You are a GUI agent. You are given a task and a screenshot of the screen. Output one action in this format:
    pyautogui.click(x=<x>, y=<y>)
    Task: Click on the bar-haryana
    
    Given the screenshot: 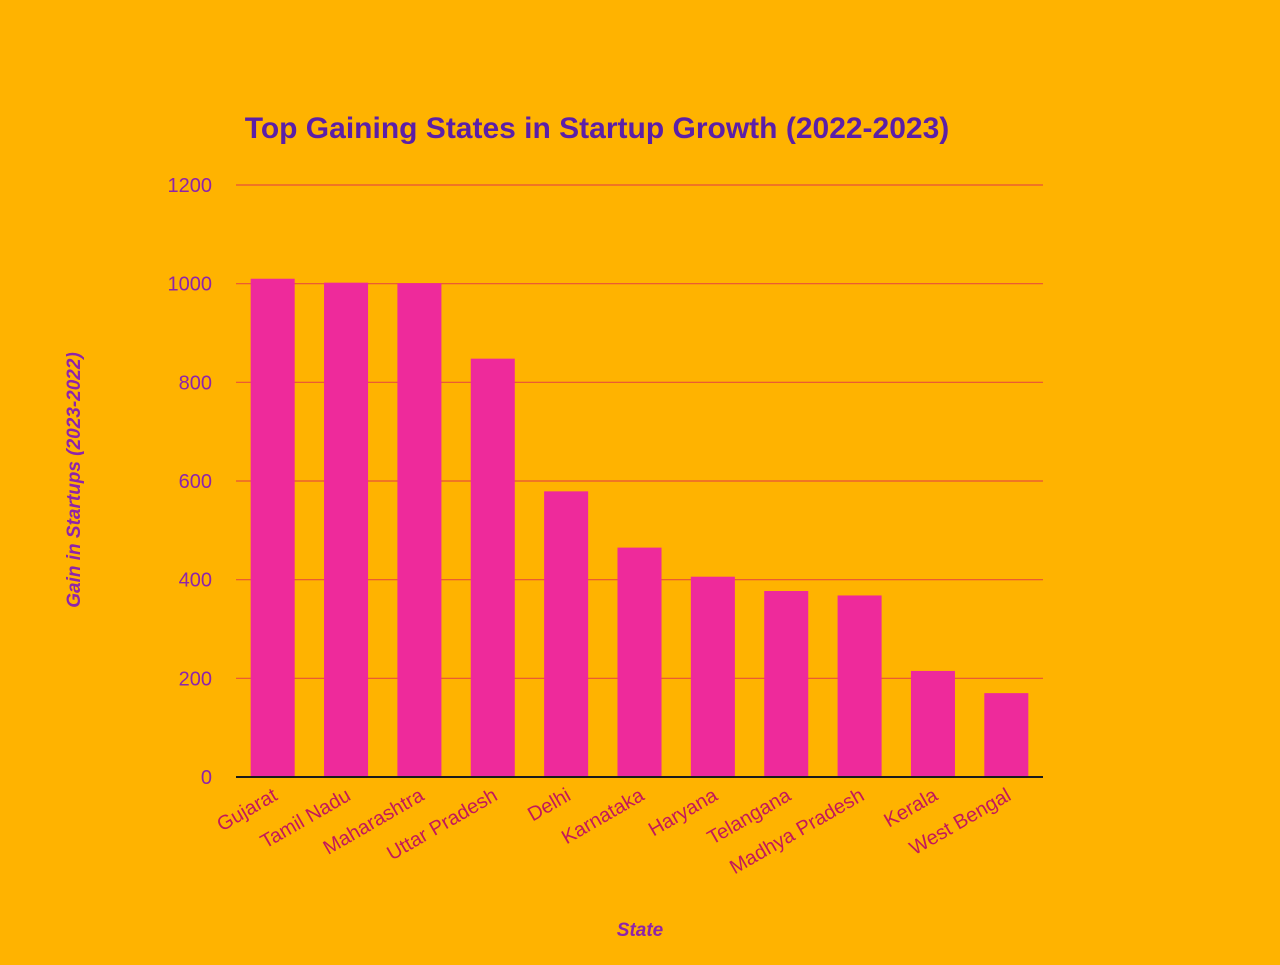 What is the action you would take?
    pyautogui.click(x=712, y=676)
    